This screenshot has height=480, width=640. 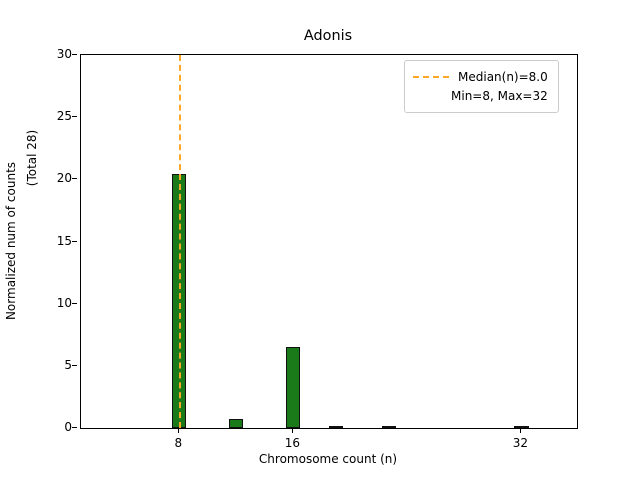 What do you see at coordinates (520, 443) in the screenshot?
I see `x-tick-label: 32` at bounding box center [520, 443].